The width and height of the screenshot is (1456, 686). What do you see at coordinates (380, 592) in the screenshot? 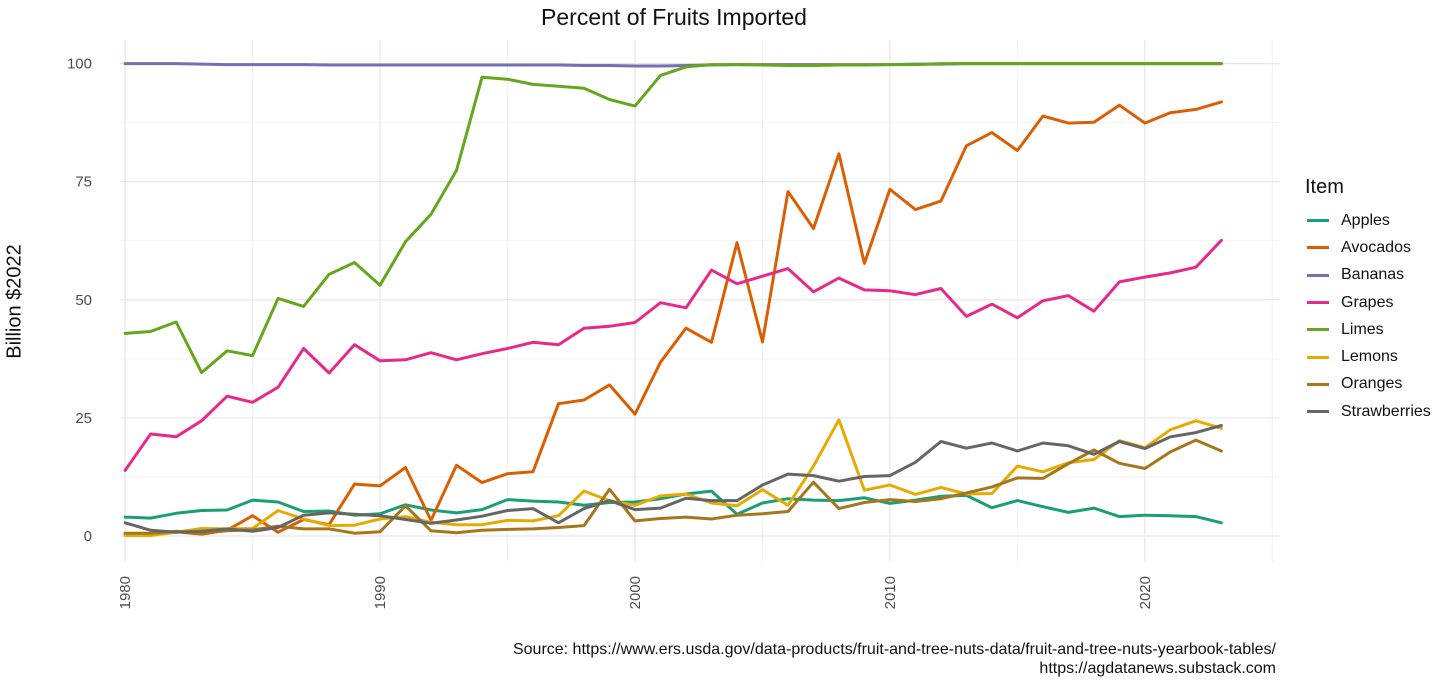
I see `x-tick-label: 1990` at bounding box center [380, 592].